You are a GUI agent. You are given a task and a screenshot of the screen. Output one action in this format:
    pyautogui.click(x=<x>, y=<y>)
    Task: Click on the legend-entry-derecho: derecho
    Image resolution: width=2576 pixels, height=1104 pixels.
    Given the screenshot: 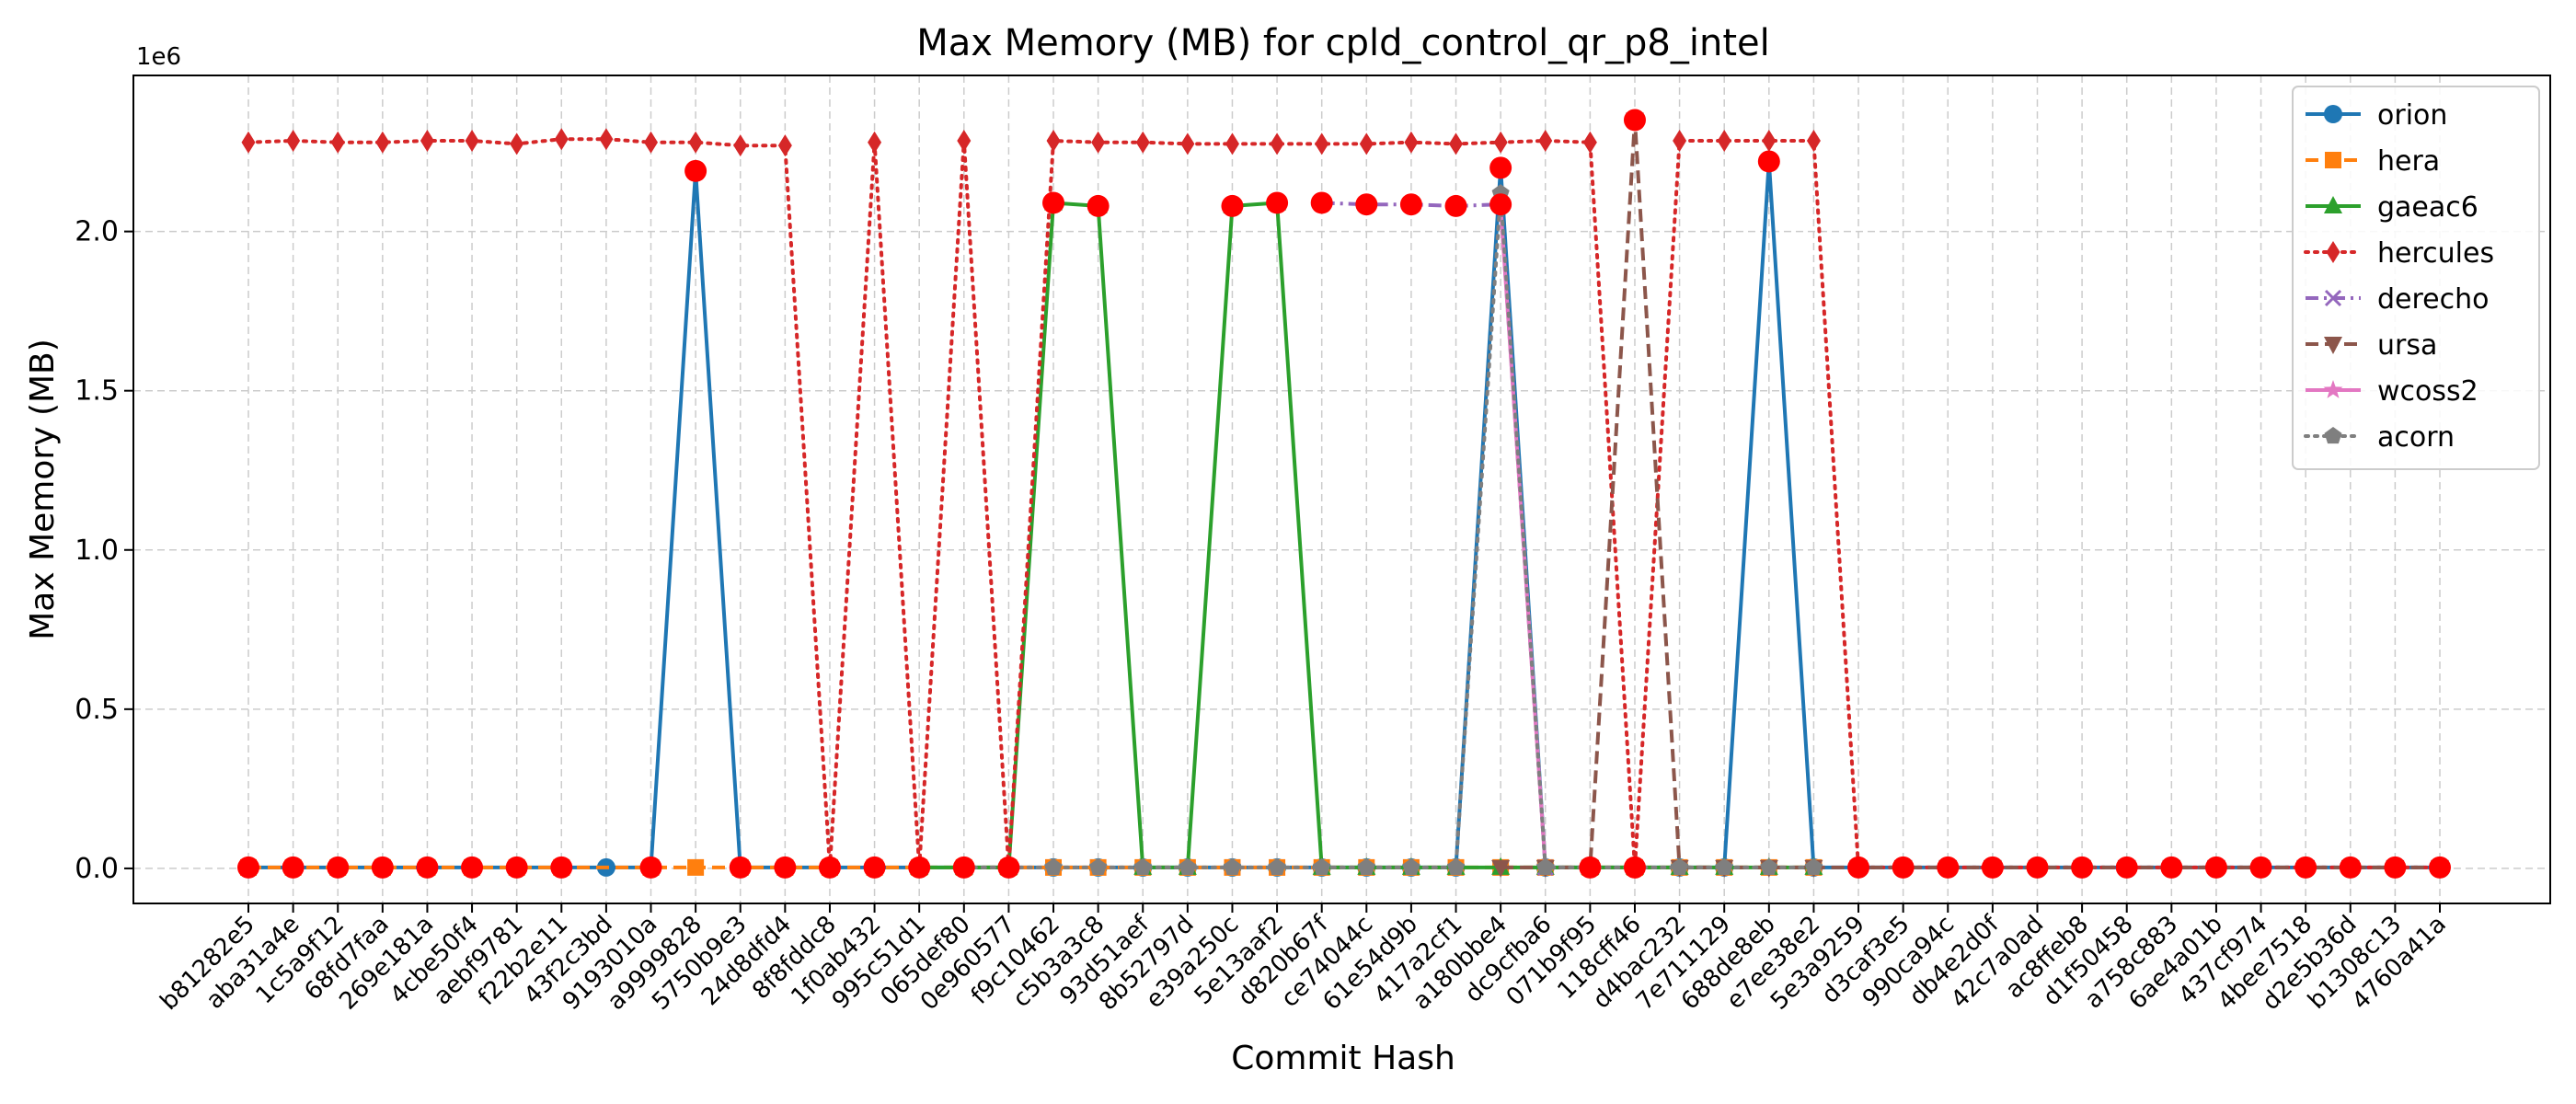 What is the action you would take?
    pyautogui.click(x=2398, y=299)
    